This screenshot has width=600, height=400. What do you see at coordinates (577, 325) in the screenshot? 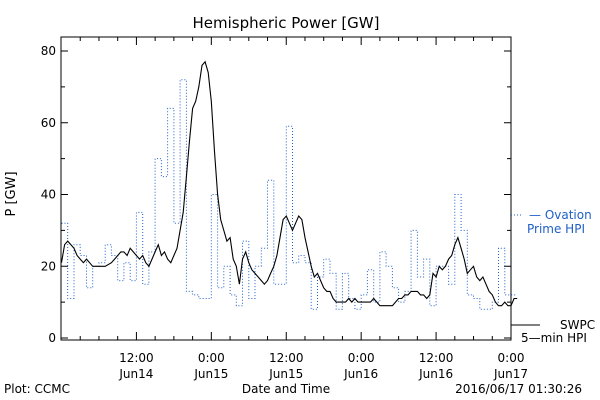
I see `legend-swpc-line1: SWPC` at bounding box center [577, 325].